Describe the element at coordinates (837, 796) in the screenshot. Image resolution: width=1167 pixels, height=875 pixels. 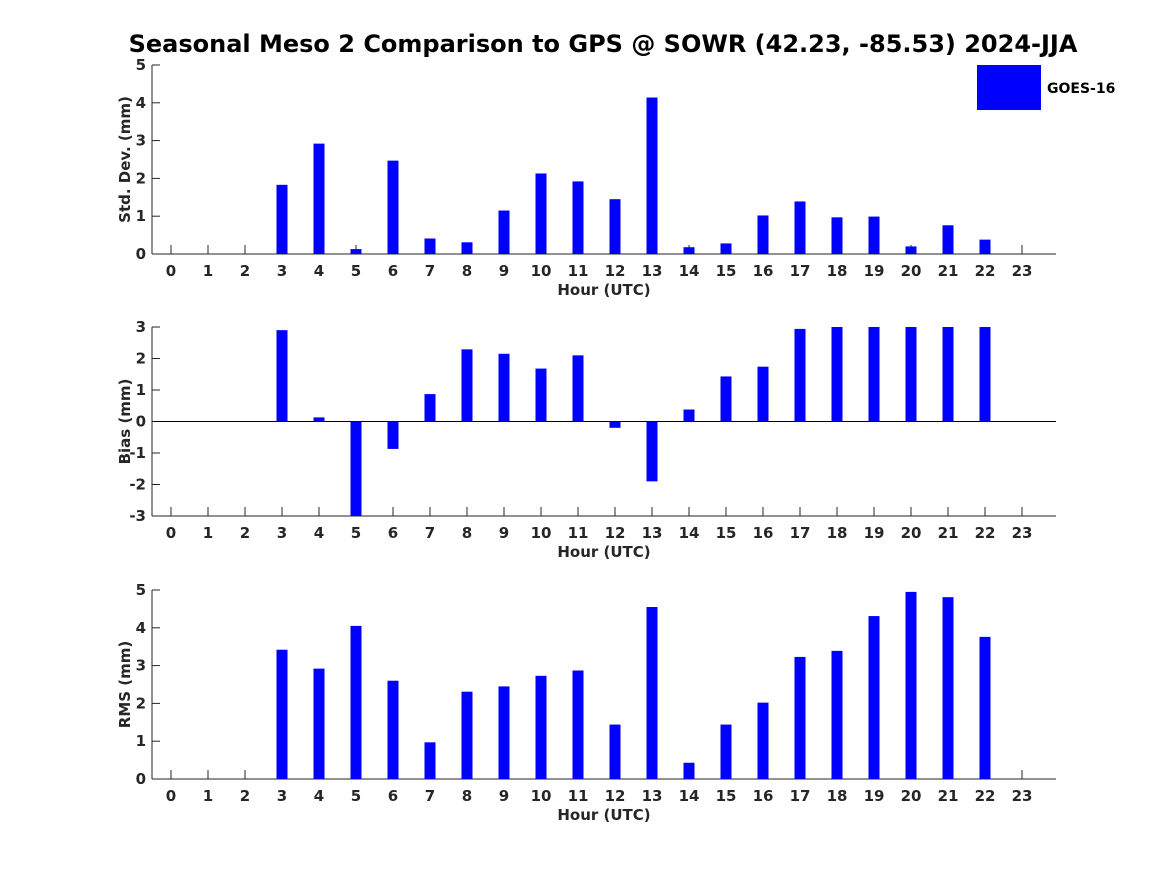
I see `rms-xtick-label: 18` at that location.